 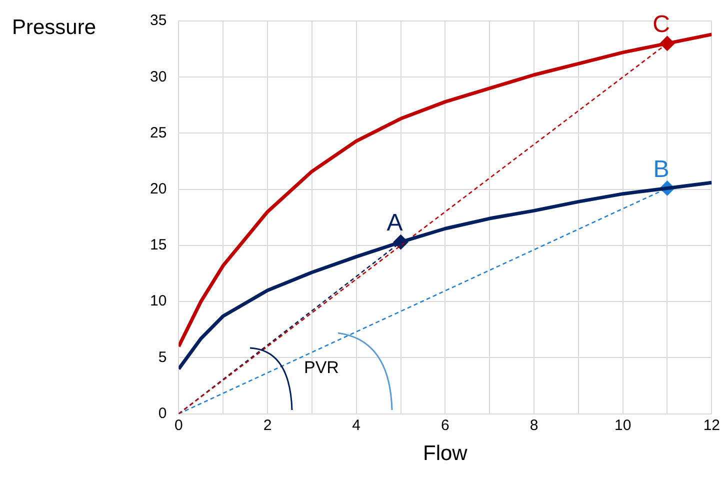 What do you see at coordinates (158, 301) in the screenshot?
I see `y-tick-label: 10` at bounding box center [158, 301].